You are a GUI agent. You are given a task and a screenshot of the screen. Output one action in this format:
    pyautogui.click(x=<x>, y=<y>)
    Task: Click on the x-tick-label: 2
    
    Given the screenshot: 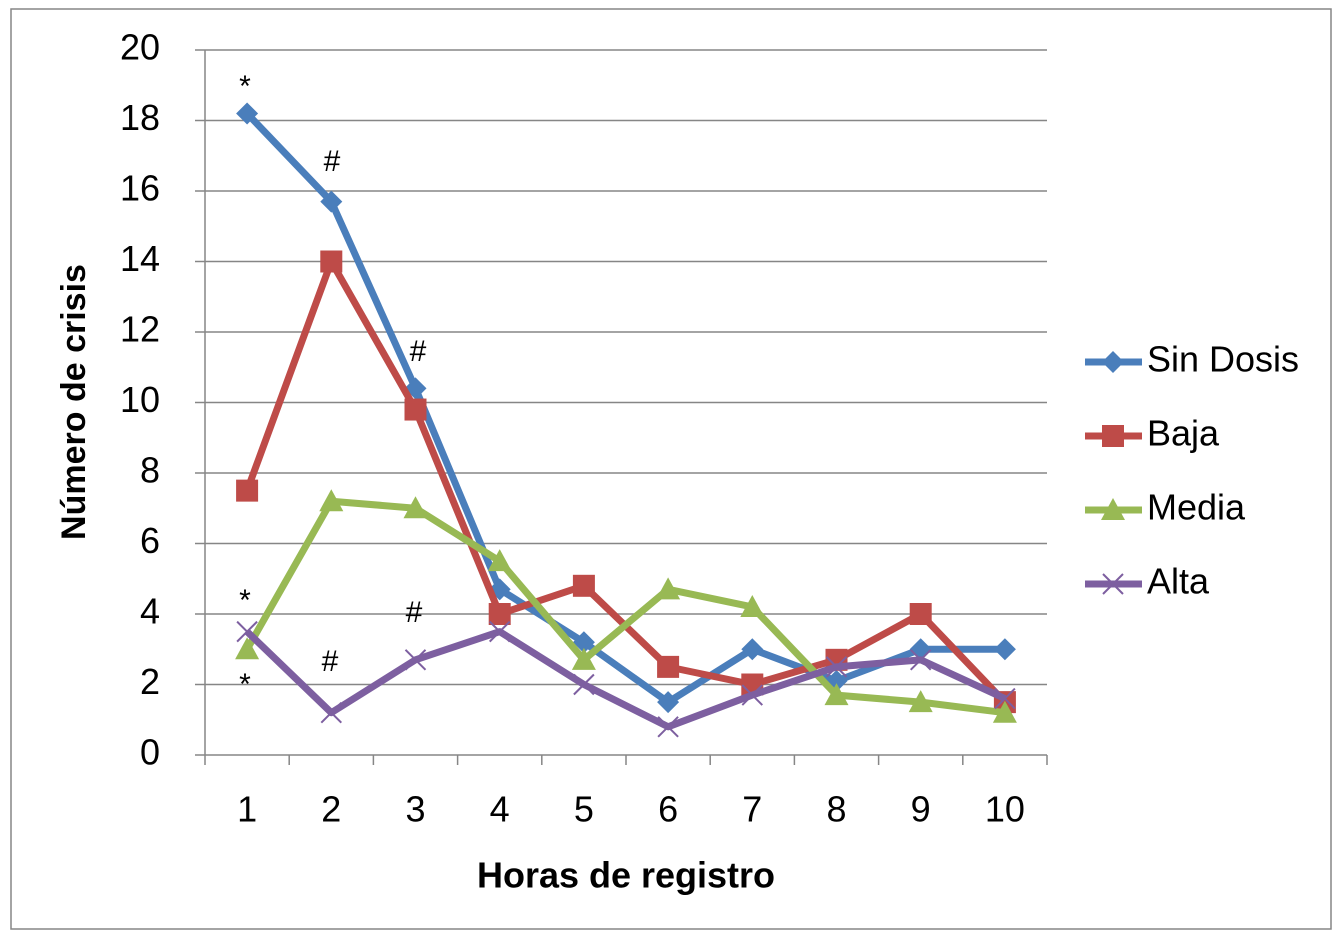 What is the action you would take?
    pyautogui.click(x=331, y=809)
    